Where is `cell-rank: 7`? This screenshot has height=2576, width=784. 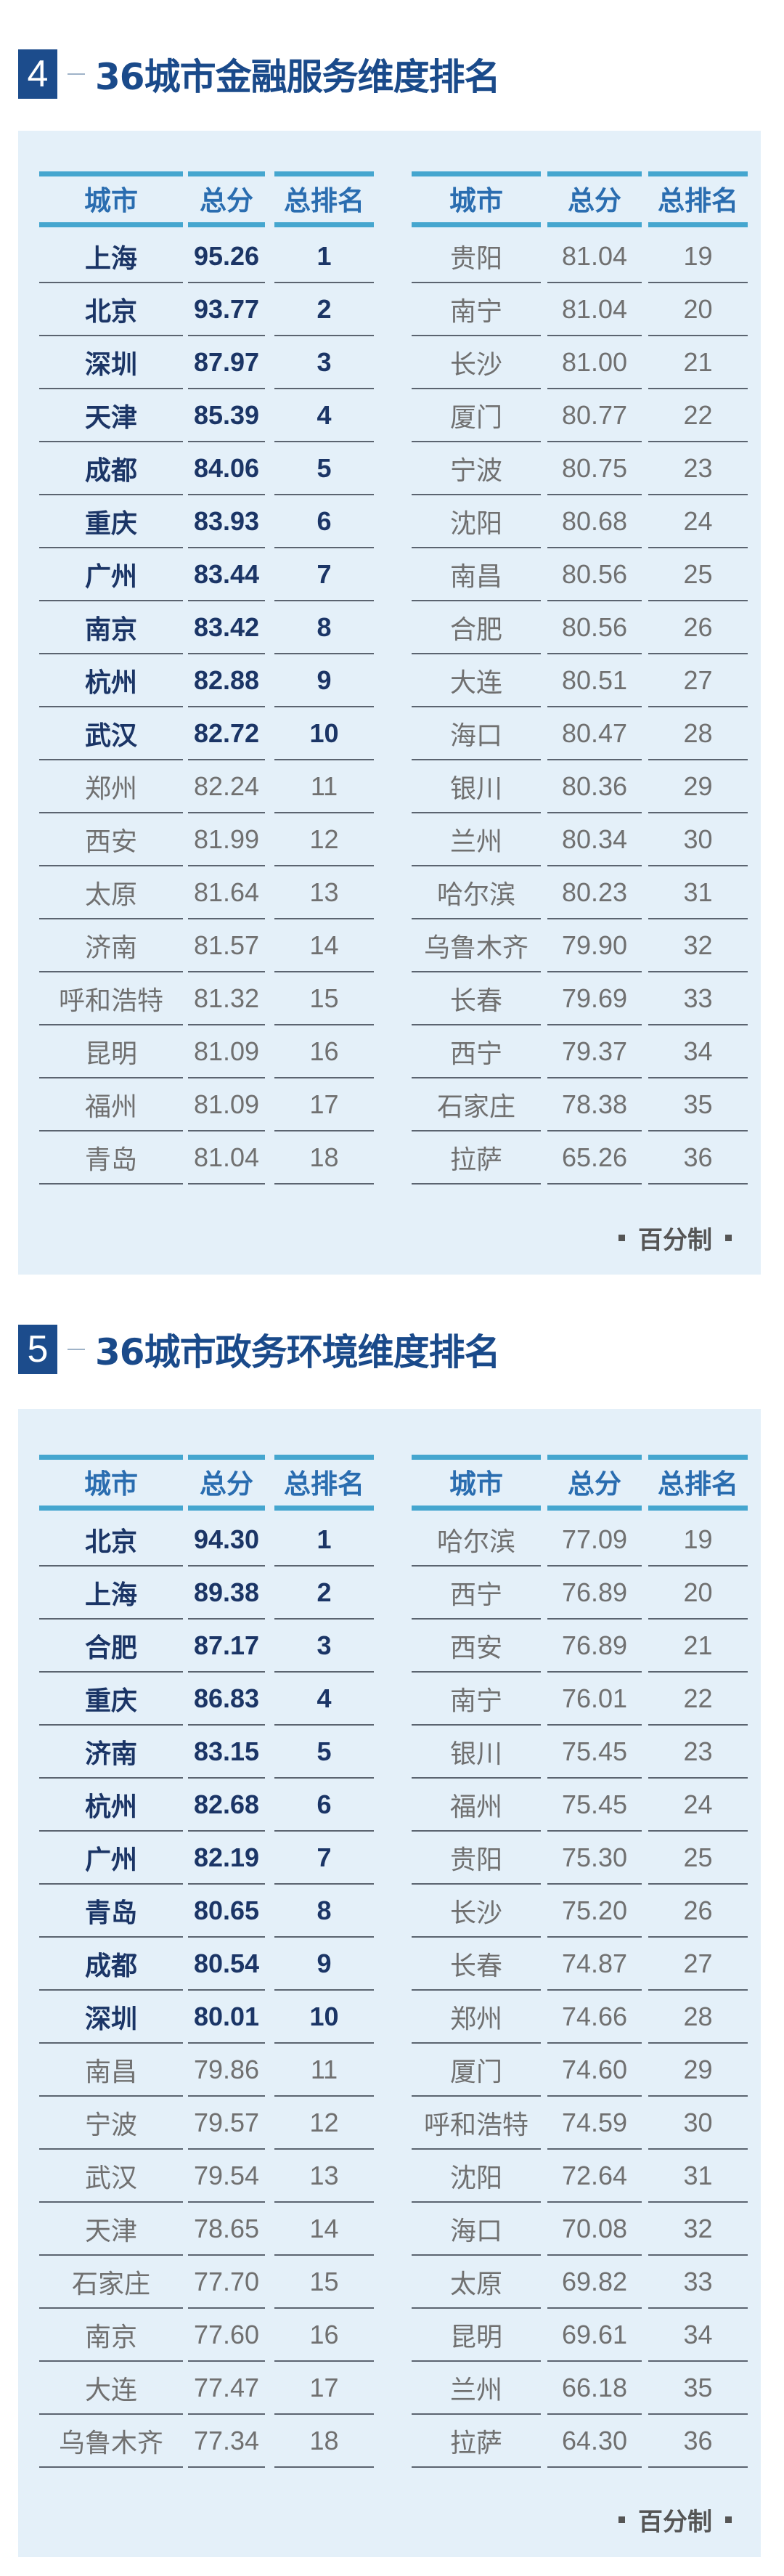
cell-rank: 7 is located at coordinates (325, 1857).